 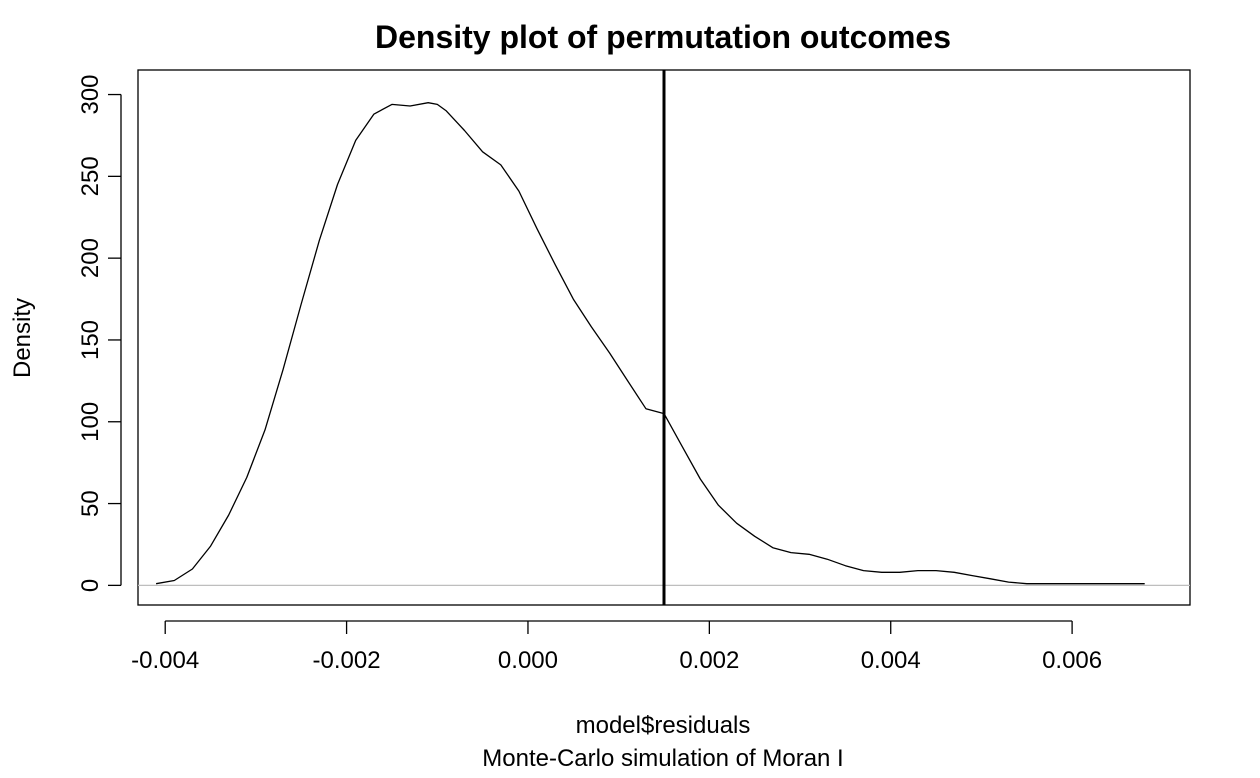 I want to click on y-tick-label: 50, so click(x=90, y=503).